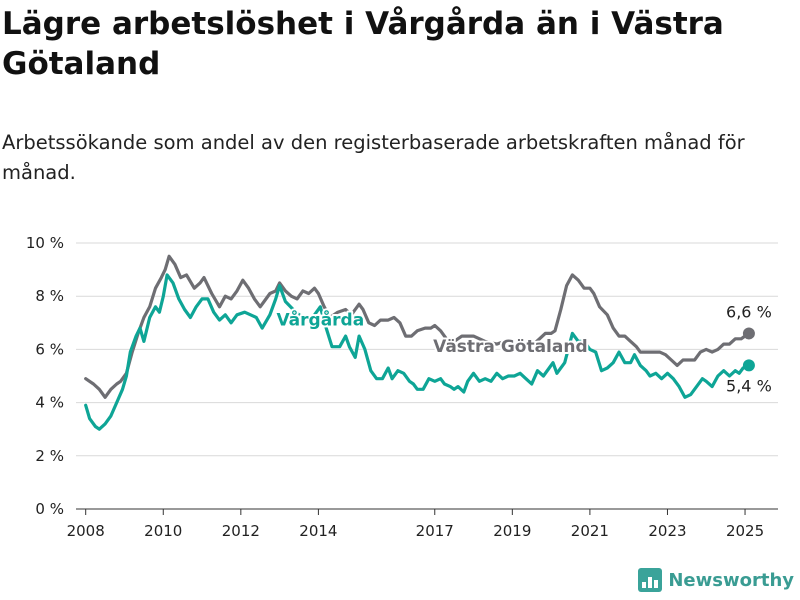 This screenshot has height=600, width=800. Describe the element at coordinates (749, 311) in the screenshot. I see `end-value-label: 6,6 %` at that location.